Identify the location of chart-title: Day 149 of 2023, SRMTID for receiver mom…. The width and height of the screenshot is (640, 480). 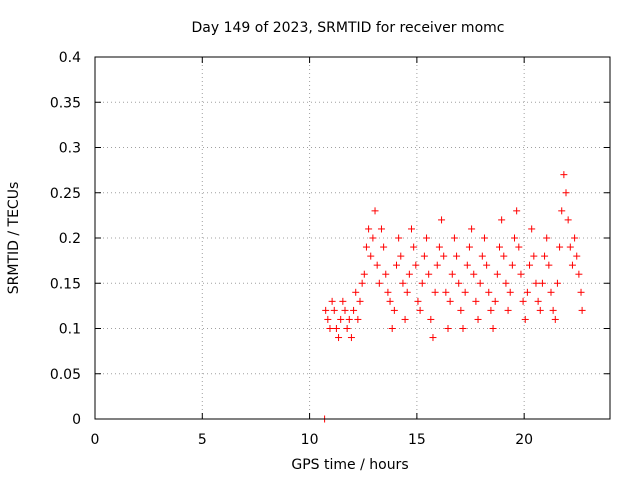
(348, 28).